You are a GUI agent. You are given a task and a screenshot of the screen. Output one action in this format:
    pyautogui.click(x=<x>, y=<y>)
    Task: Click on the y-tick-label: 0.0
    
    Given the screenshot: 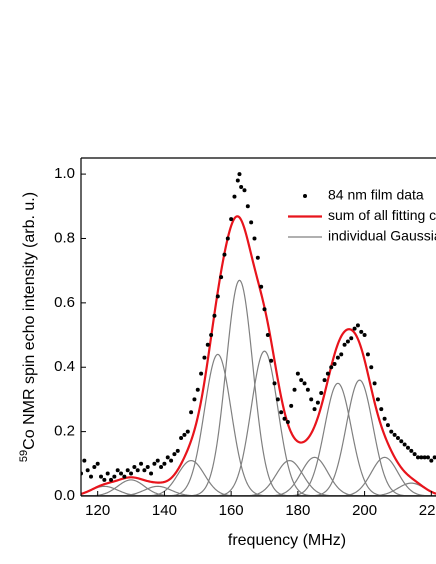 What is the action you would take?
    pyautogui.click(x=64, y=495)
    